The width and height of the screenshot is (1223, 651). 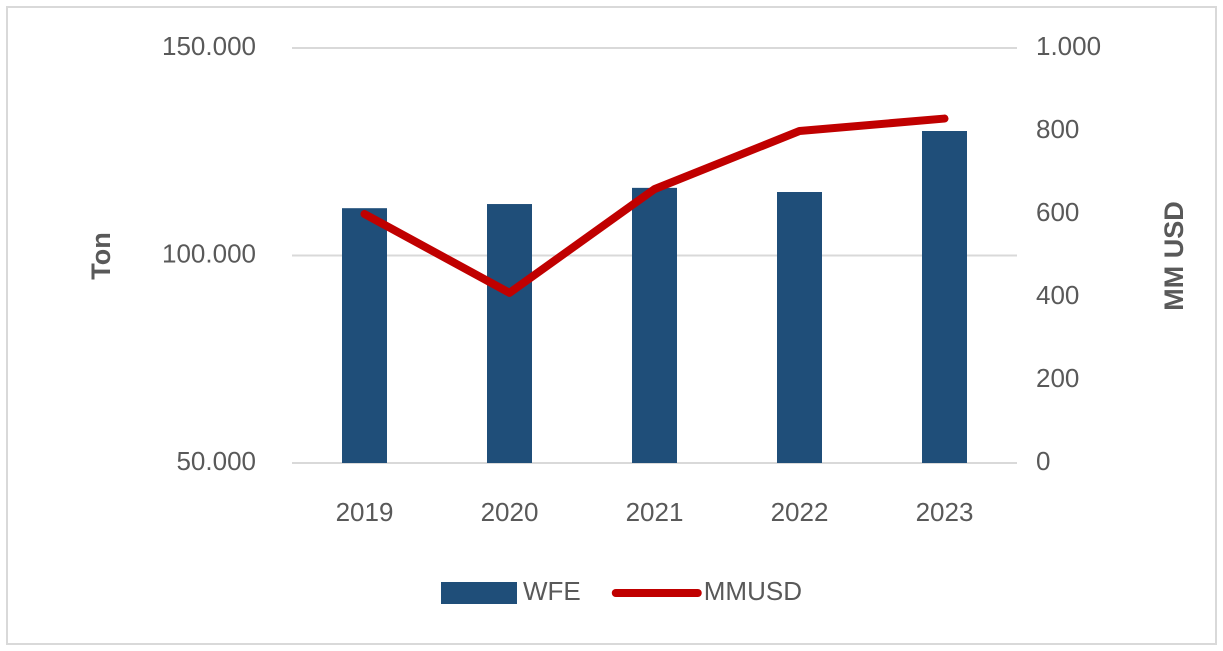 What do you see at coordinates (479, 593) in the screenshot?
I see `legend-swatch` at bounding box center [479, 593].